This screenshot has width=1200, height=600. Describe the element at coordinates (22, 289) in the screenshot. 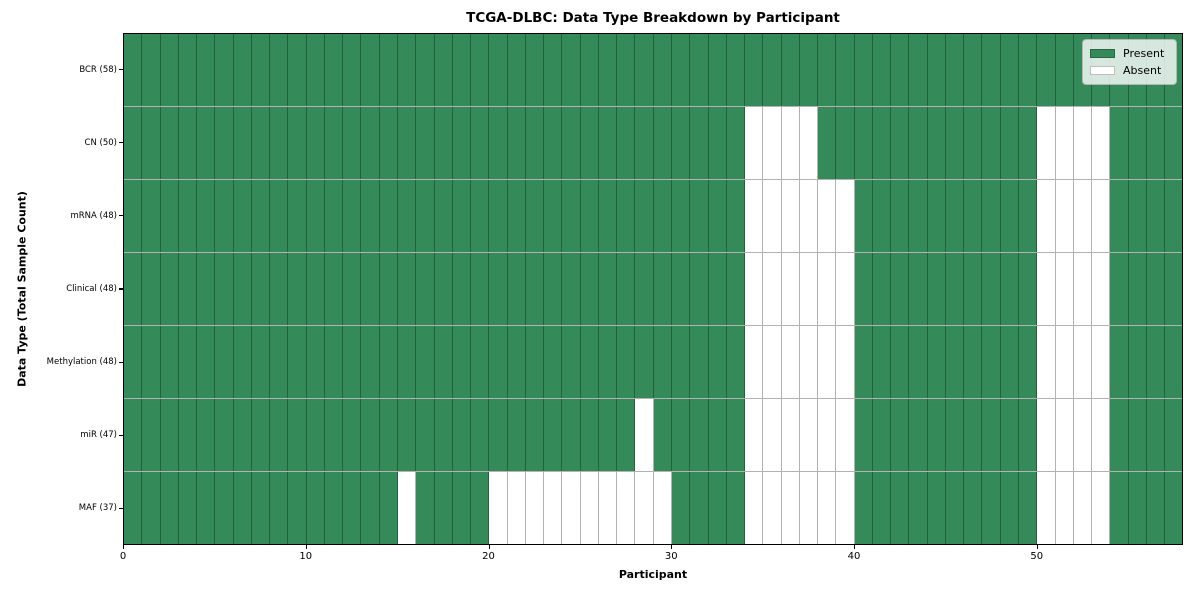

I see `y-axis-label: Data Type (Total Sample Count)` at that location.